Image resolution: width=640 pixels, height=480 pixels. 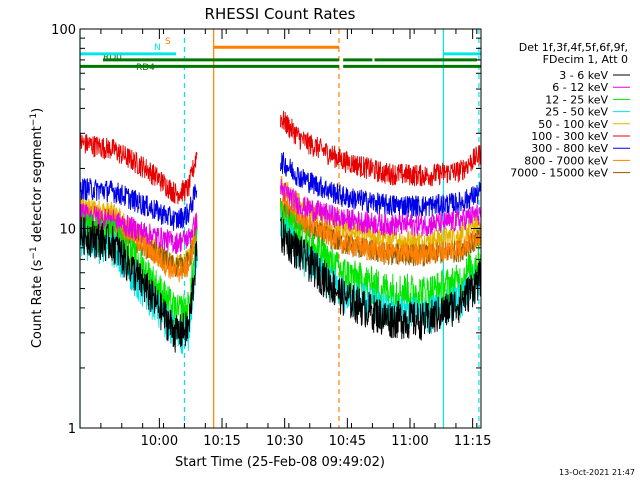 What do you see at coordinates (569, 136) in the screenshot?
I see `legend-entry-label: 100 - 300 keV` at bounding box center [569, 136].